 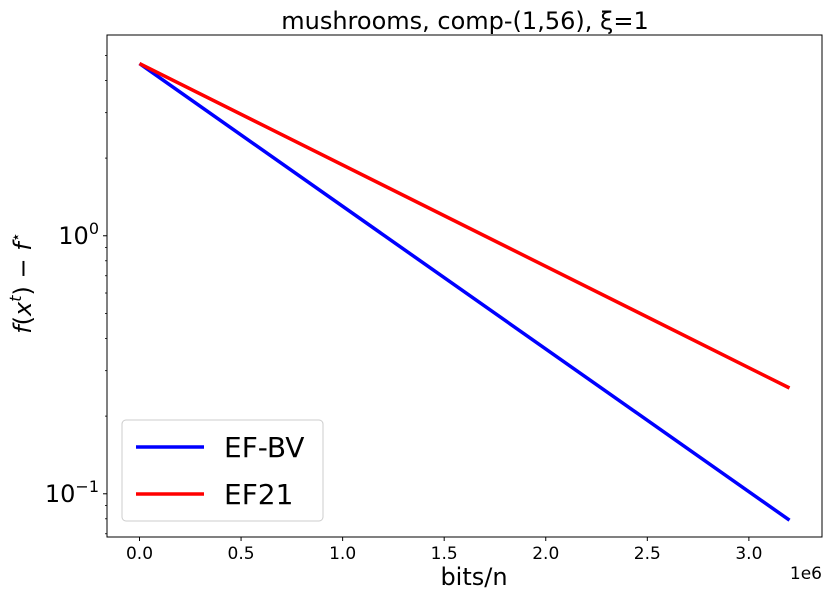 What do you see at coordinates (222, 470) in the screenshot?
I see `legend: EF-BV EF21` at bounding box center [222, 470].